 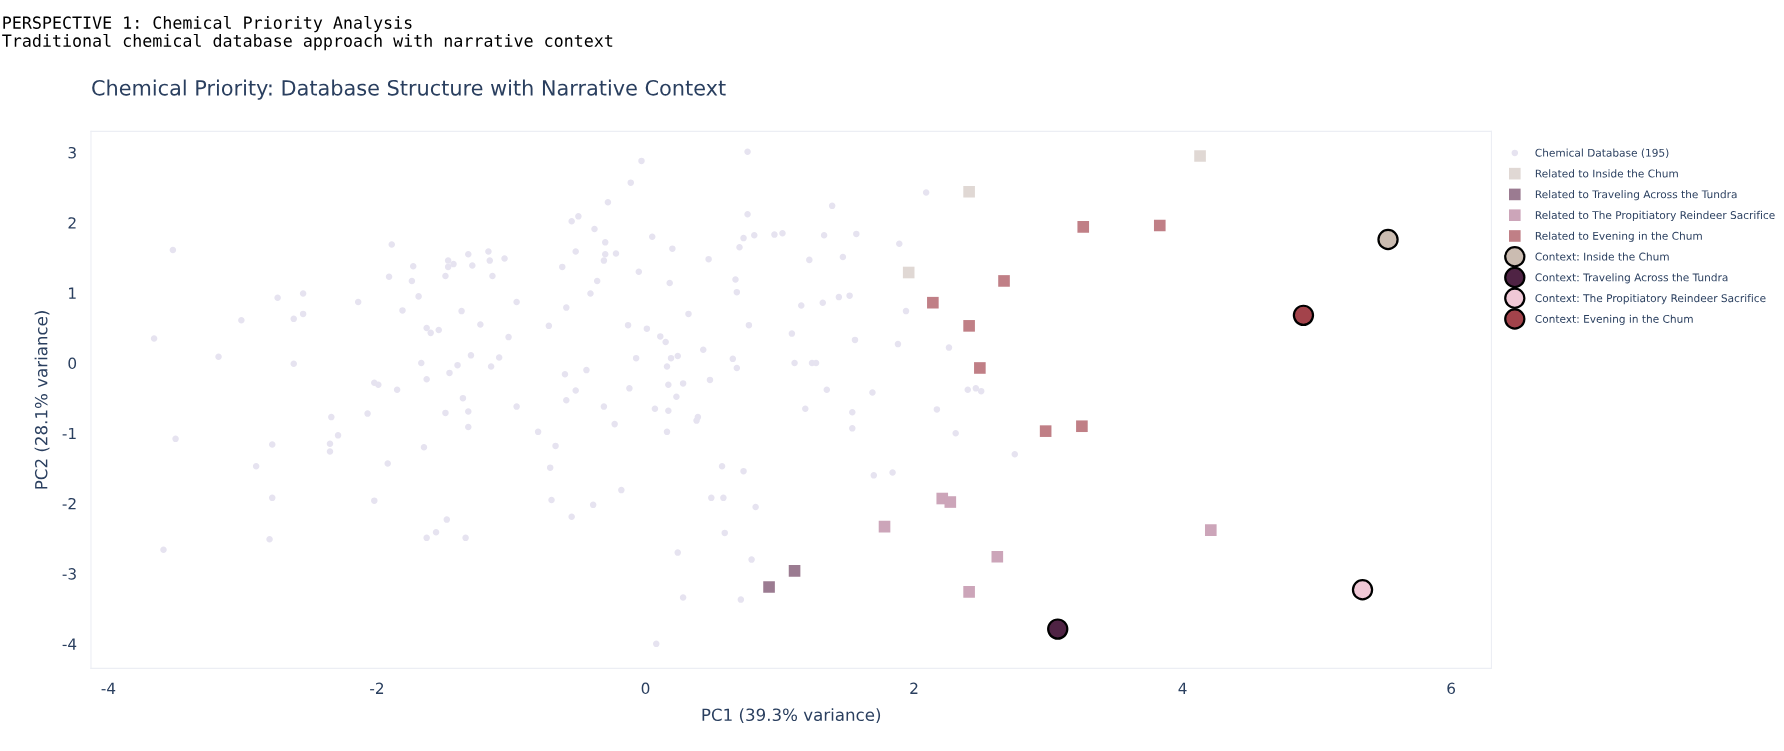 What do you see at coordinates (1631, 278) in the screenshot?
I see `legend-label: Context: Traveling Across the Tundra` at bounding box center [1631, 278].